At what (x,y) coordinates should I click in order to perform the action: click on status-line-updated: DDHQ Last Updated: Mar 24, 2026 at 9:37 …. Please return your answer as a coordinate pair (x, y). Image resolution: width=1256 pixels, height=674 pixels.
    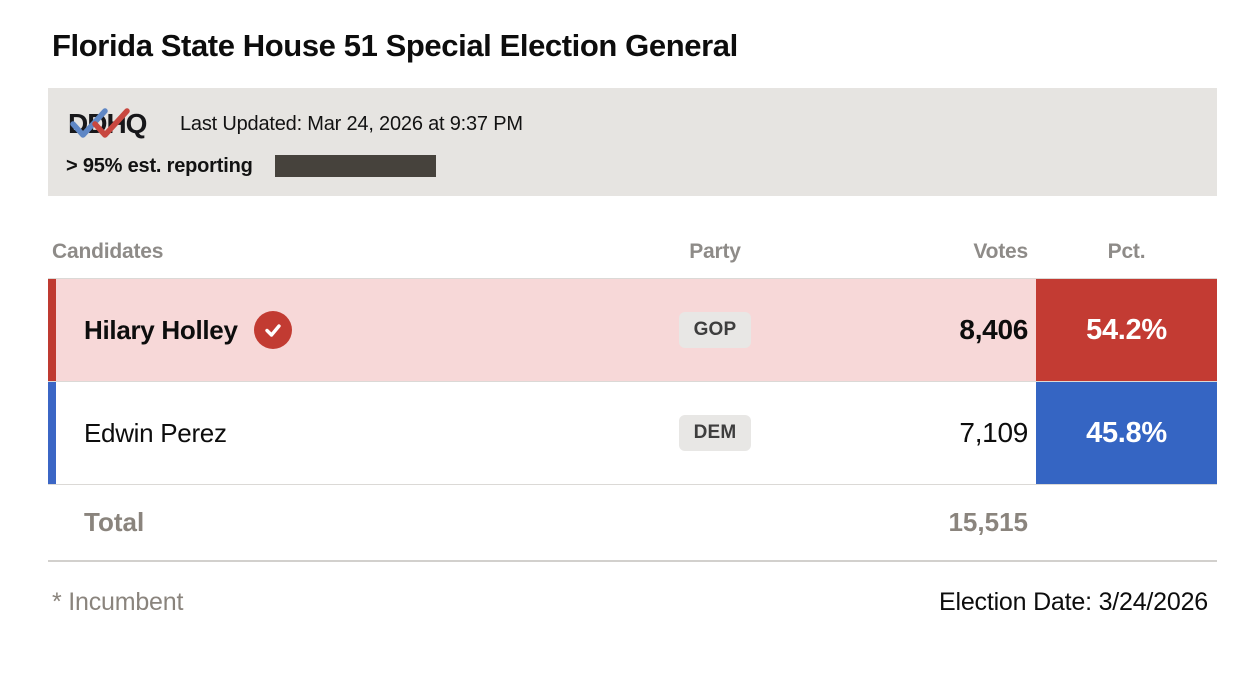
    Looking at the image, I should click on (632, 124).